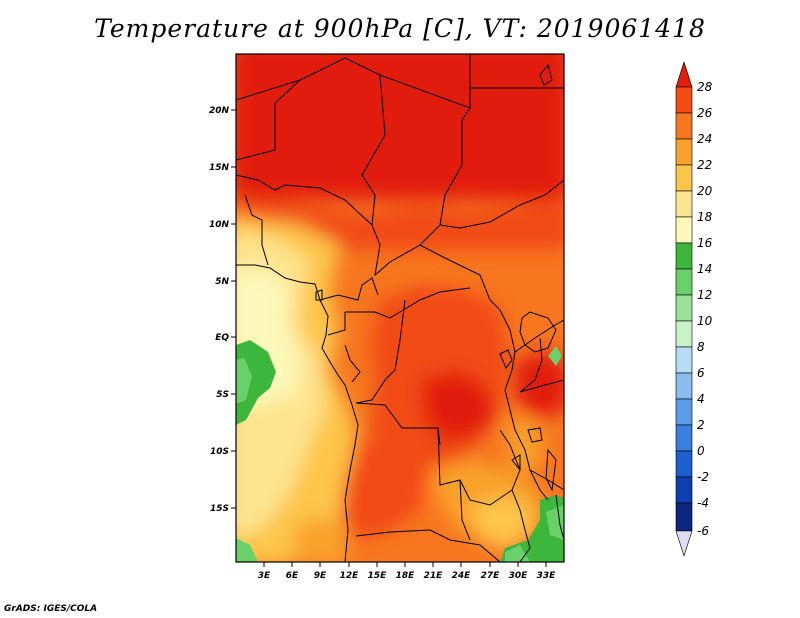  What do you see at coordinates (701, 399) in the screenshot?
I see `colorbar-label: 4` at bounding box center [701, 399].